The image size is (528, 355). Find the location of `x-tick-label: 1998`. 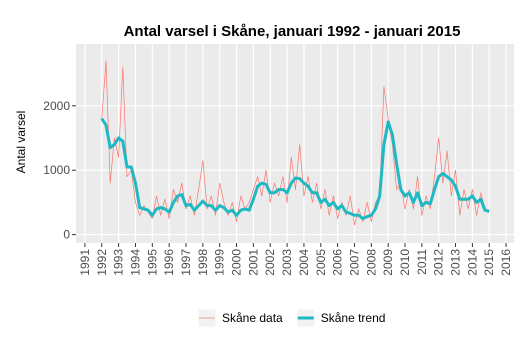

x-tick-label: 1998 is located at coordinates (203, 262).